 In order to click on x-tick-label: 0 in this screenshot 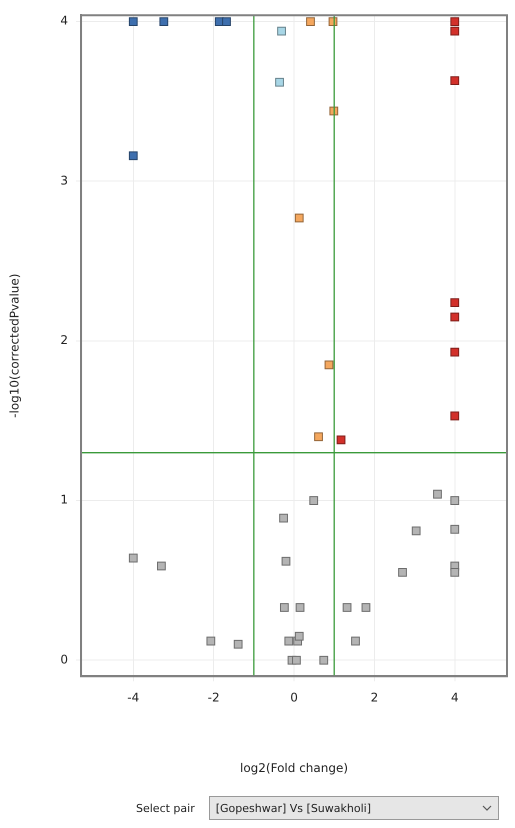, I will do `click(294, 697)`.